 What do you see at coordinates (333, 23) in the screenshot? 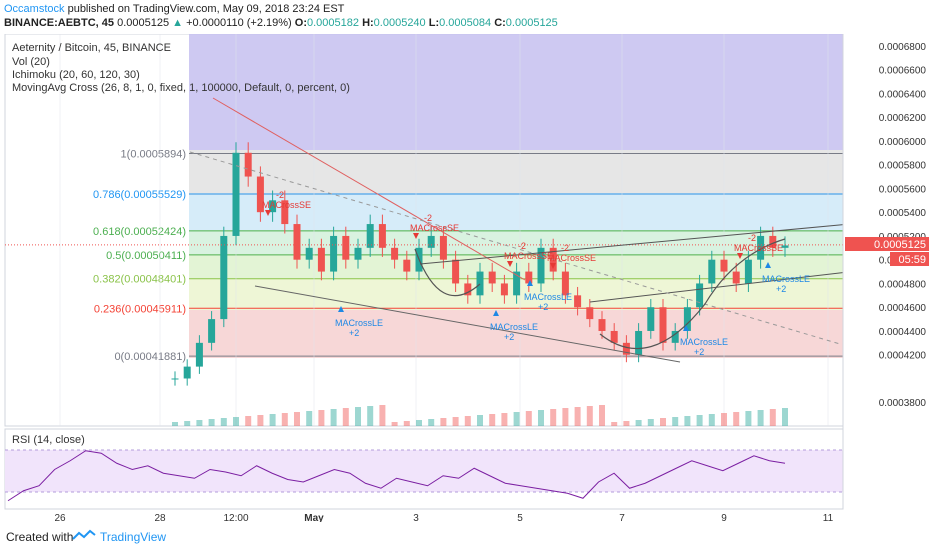
I see `open-value: 0.0005182` at bounding box center [333, 23].